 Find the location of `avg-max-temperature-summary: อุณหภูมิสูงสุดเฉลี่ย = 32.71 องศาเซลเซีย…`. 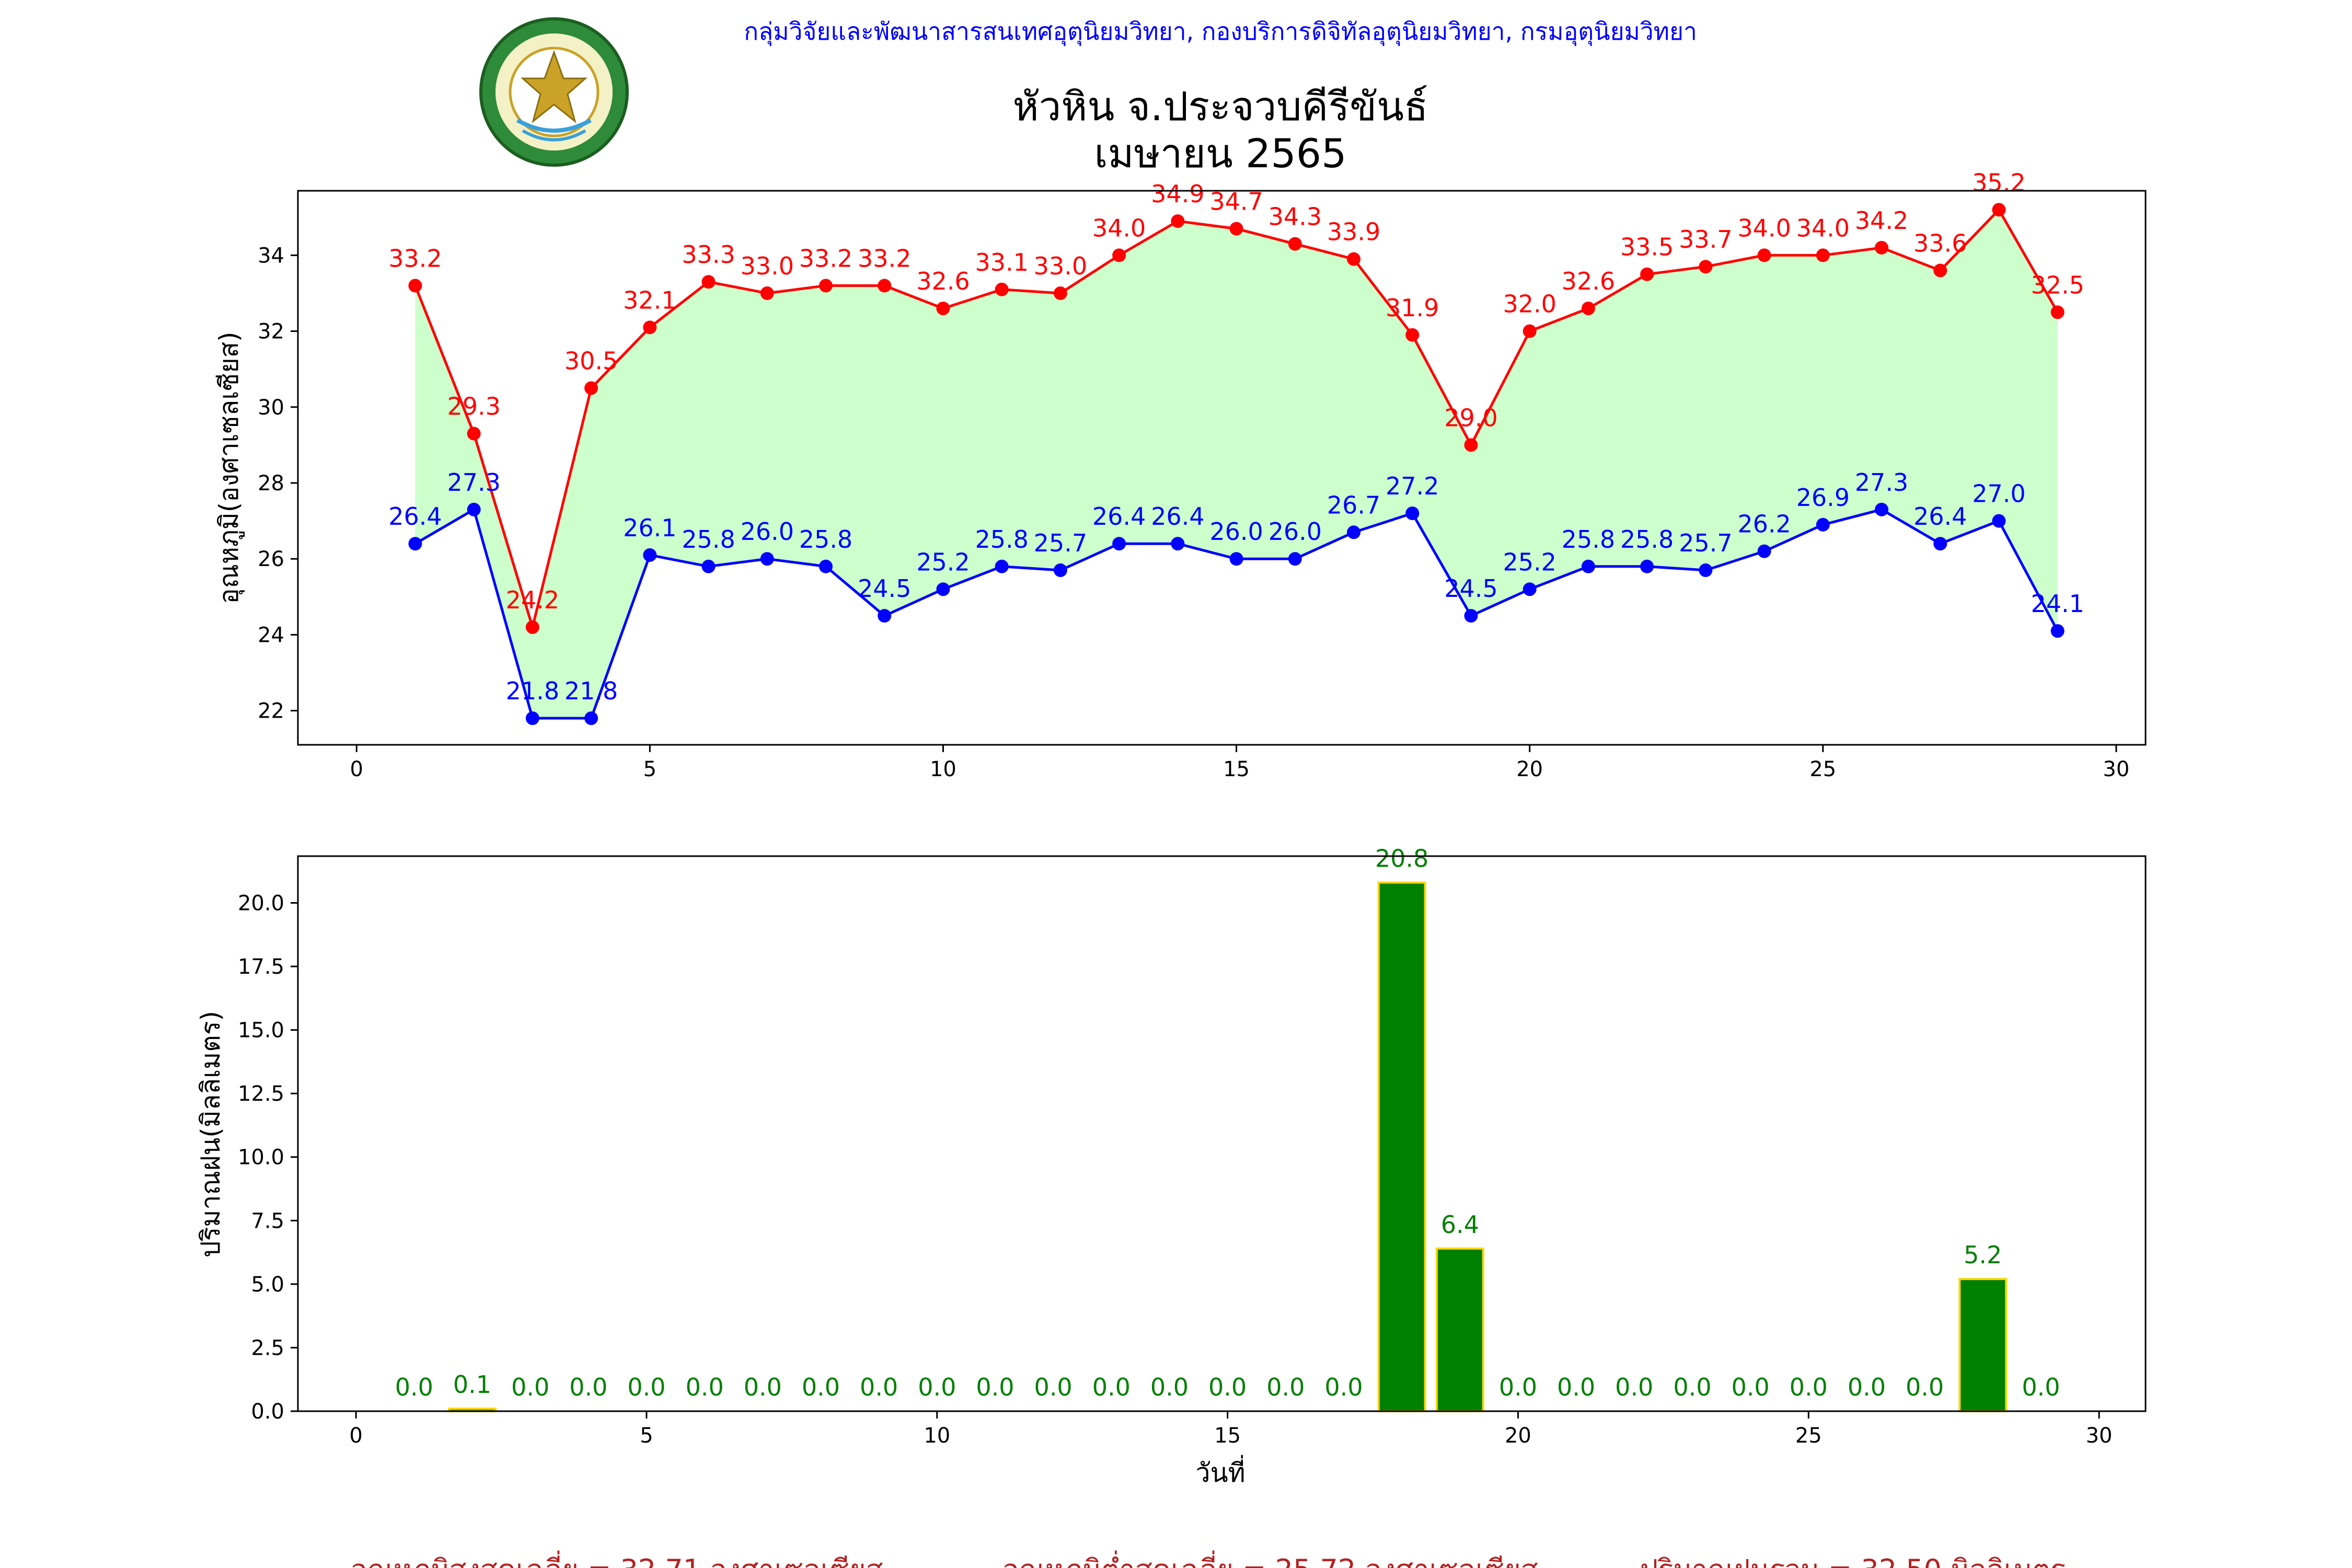

avg-max-temperature-summary: อุณหภูมิสูงสุดเฉลี่ย = 32.71 องศาเซลเซีย… is located at coordinates (616, 1559).